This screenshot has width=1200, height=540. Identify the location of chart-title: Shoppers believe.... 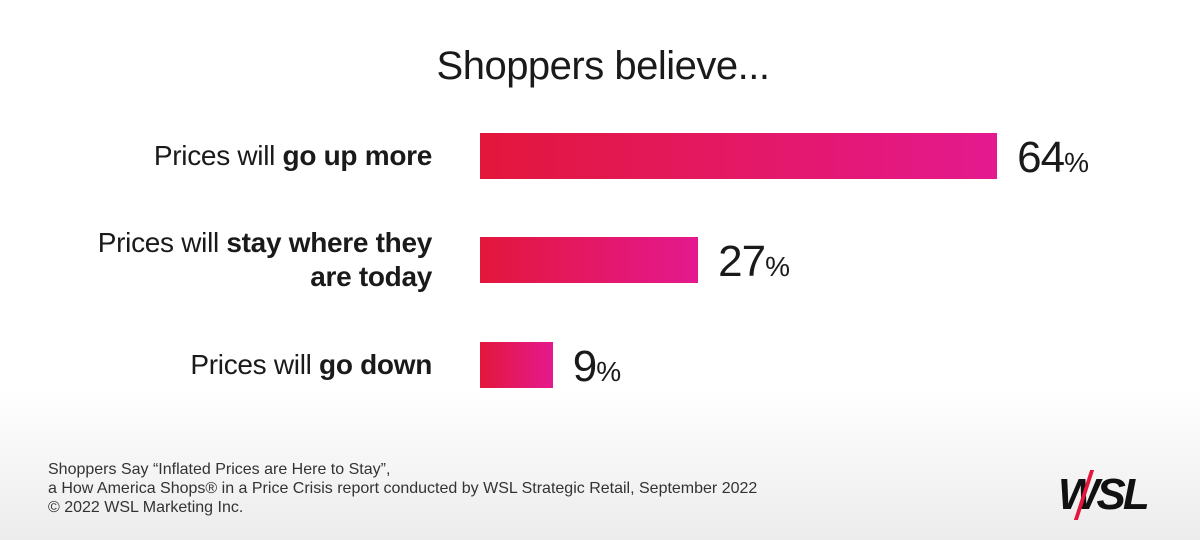
(603, 66).